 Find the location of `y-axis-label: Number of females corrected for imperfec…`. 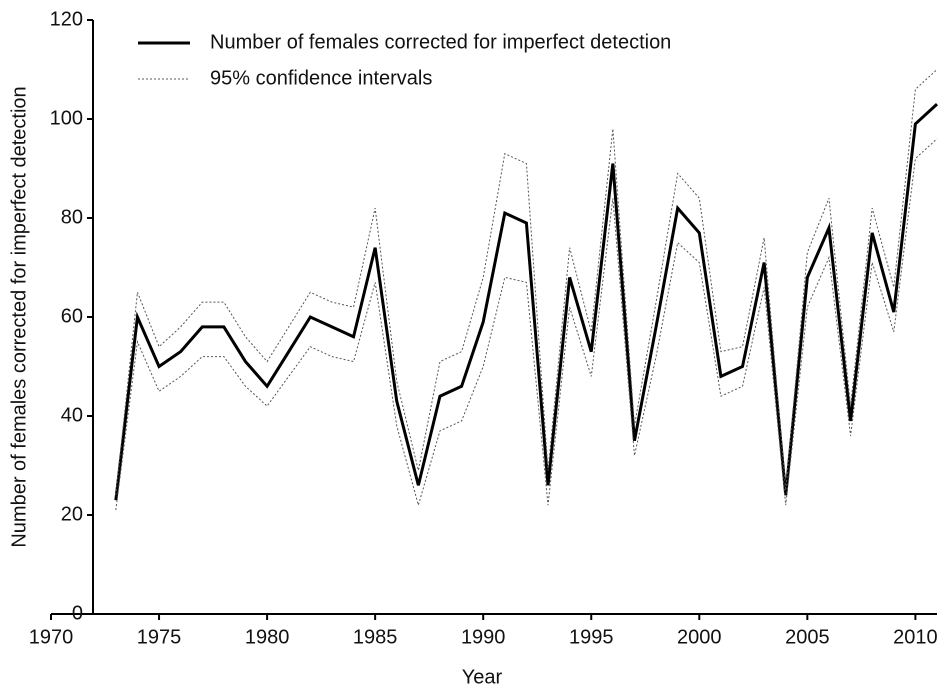

y-axis-label: Number of females corrected for imperfec… is located at coordinates (19, 316).